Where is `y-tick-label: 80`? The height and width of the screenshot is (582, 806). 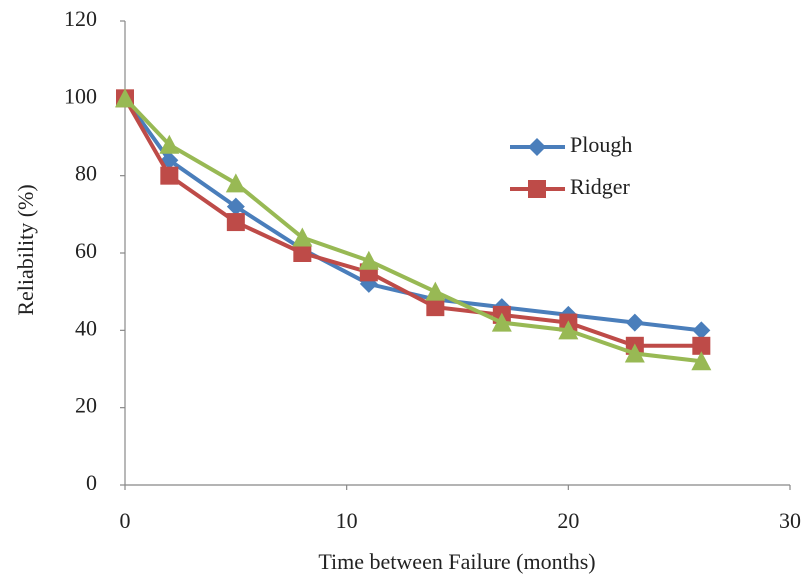
y-tick-label: 80 is located at coordinates (86, 173).